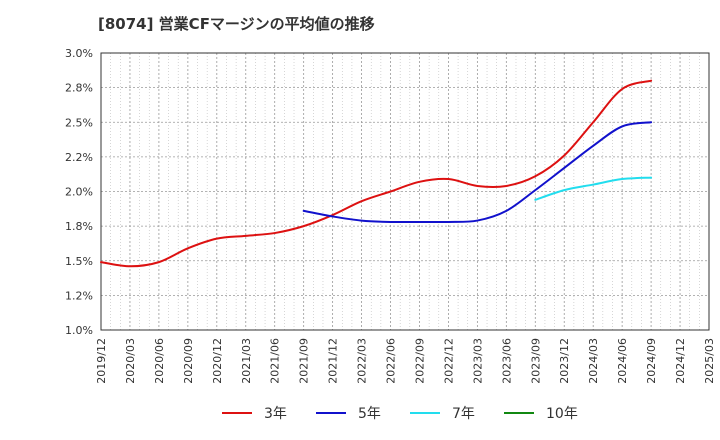 This screenshot has height=440, width=720. Describe the element at coordinates (419, 361) in the screenshot. I see `x-tick-label: 2022/09` at that location.